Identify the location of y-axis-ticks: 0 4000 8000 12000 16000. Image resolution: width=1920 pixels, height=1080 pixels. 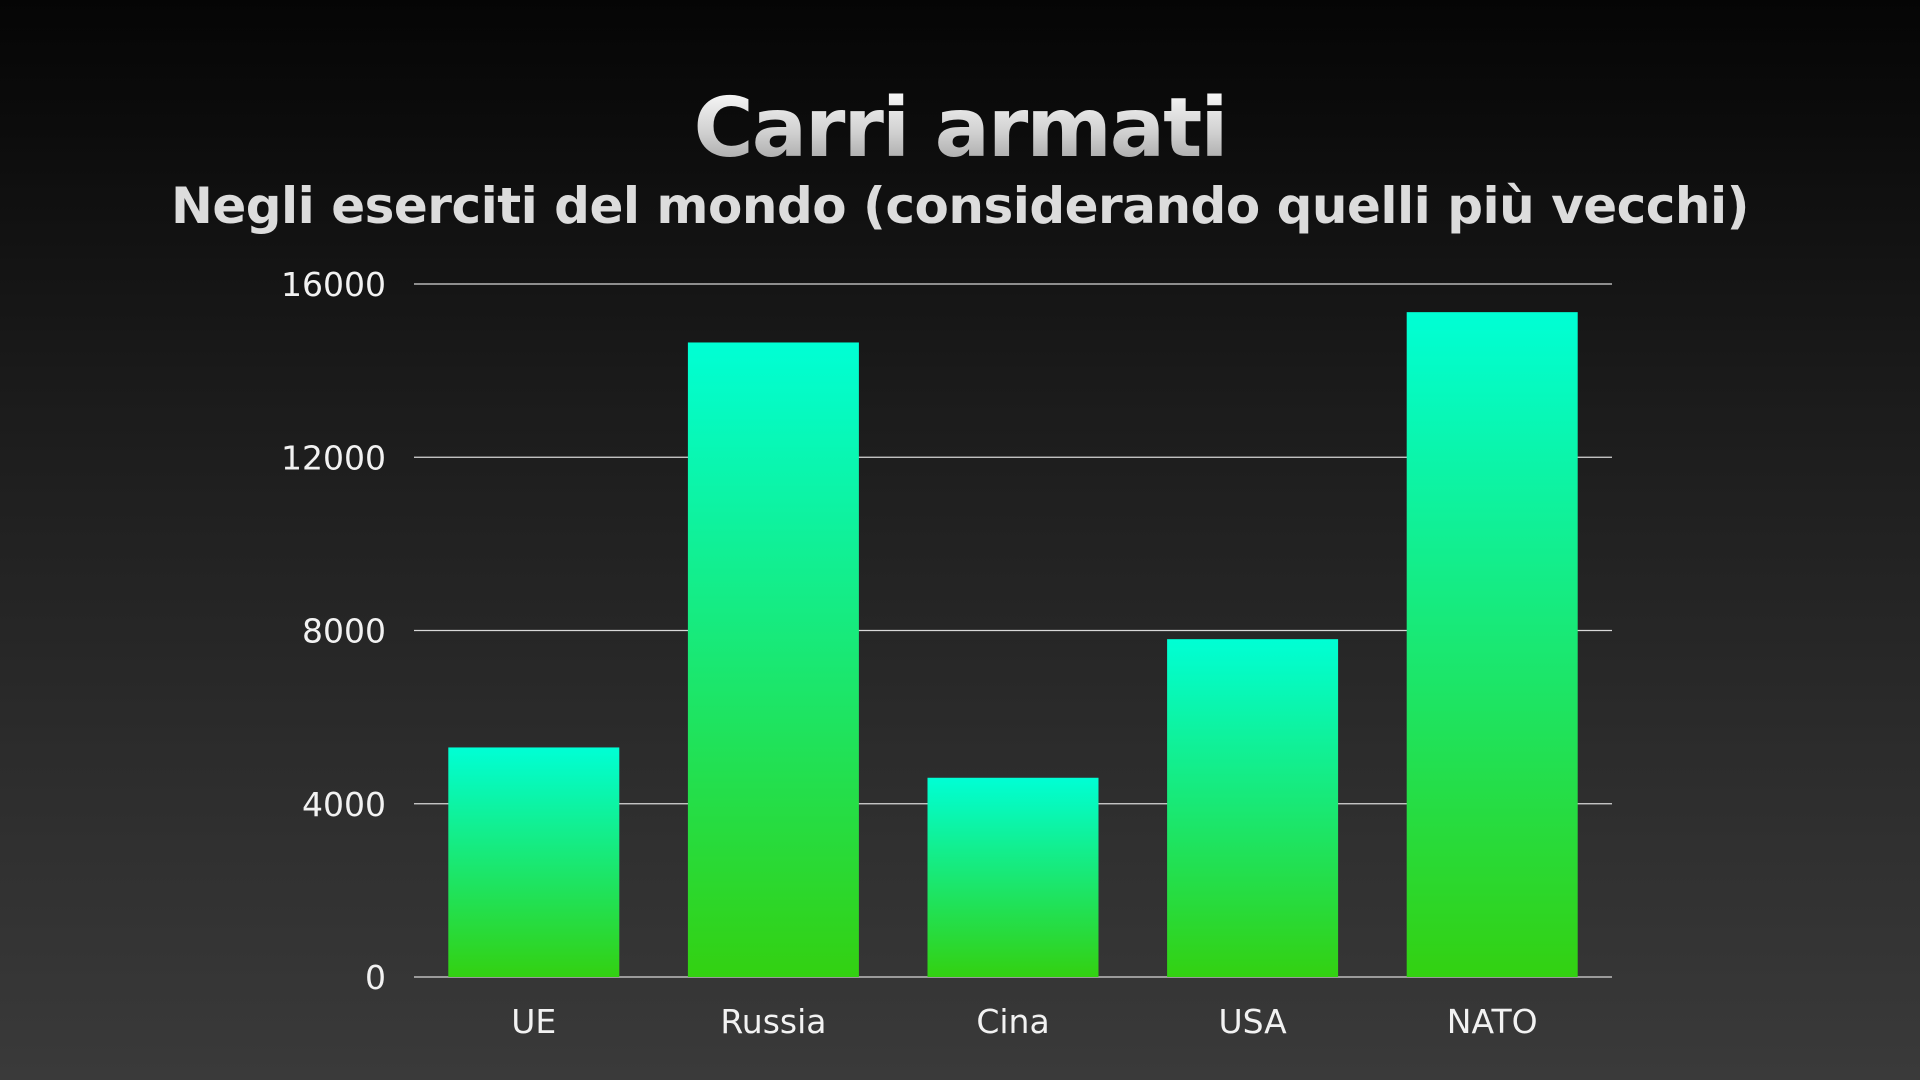
(333, 631).